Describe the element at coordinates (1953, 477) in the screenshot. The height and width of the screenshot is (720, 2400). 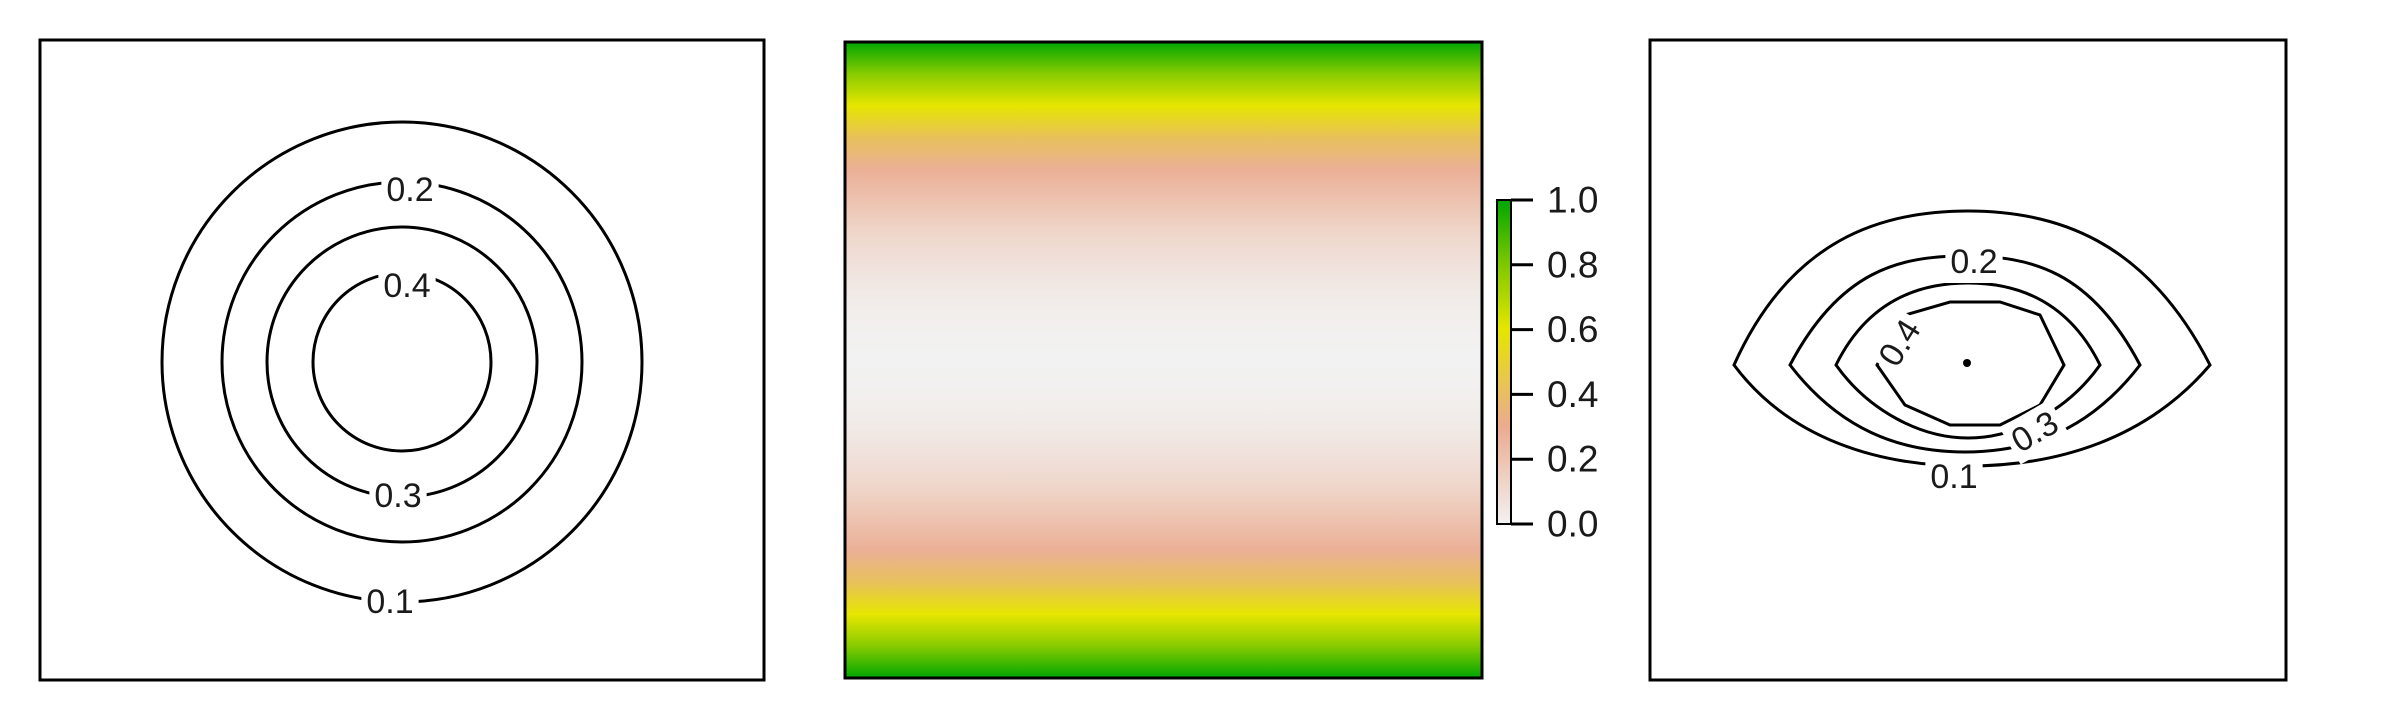
I see `right-contour-label-0.1: 0.1` at that location.